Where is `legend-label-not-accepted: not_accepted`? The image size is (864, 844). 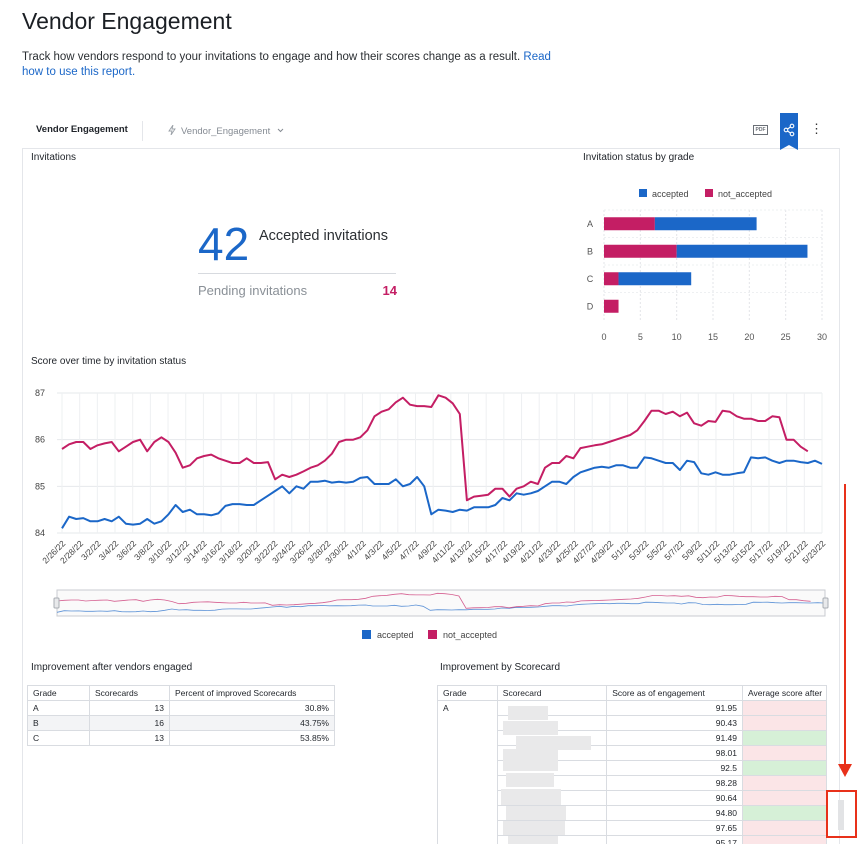 legend-label-not-accepted: not_accepted is located at coordinates (745, 194).